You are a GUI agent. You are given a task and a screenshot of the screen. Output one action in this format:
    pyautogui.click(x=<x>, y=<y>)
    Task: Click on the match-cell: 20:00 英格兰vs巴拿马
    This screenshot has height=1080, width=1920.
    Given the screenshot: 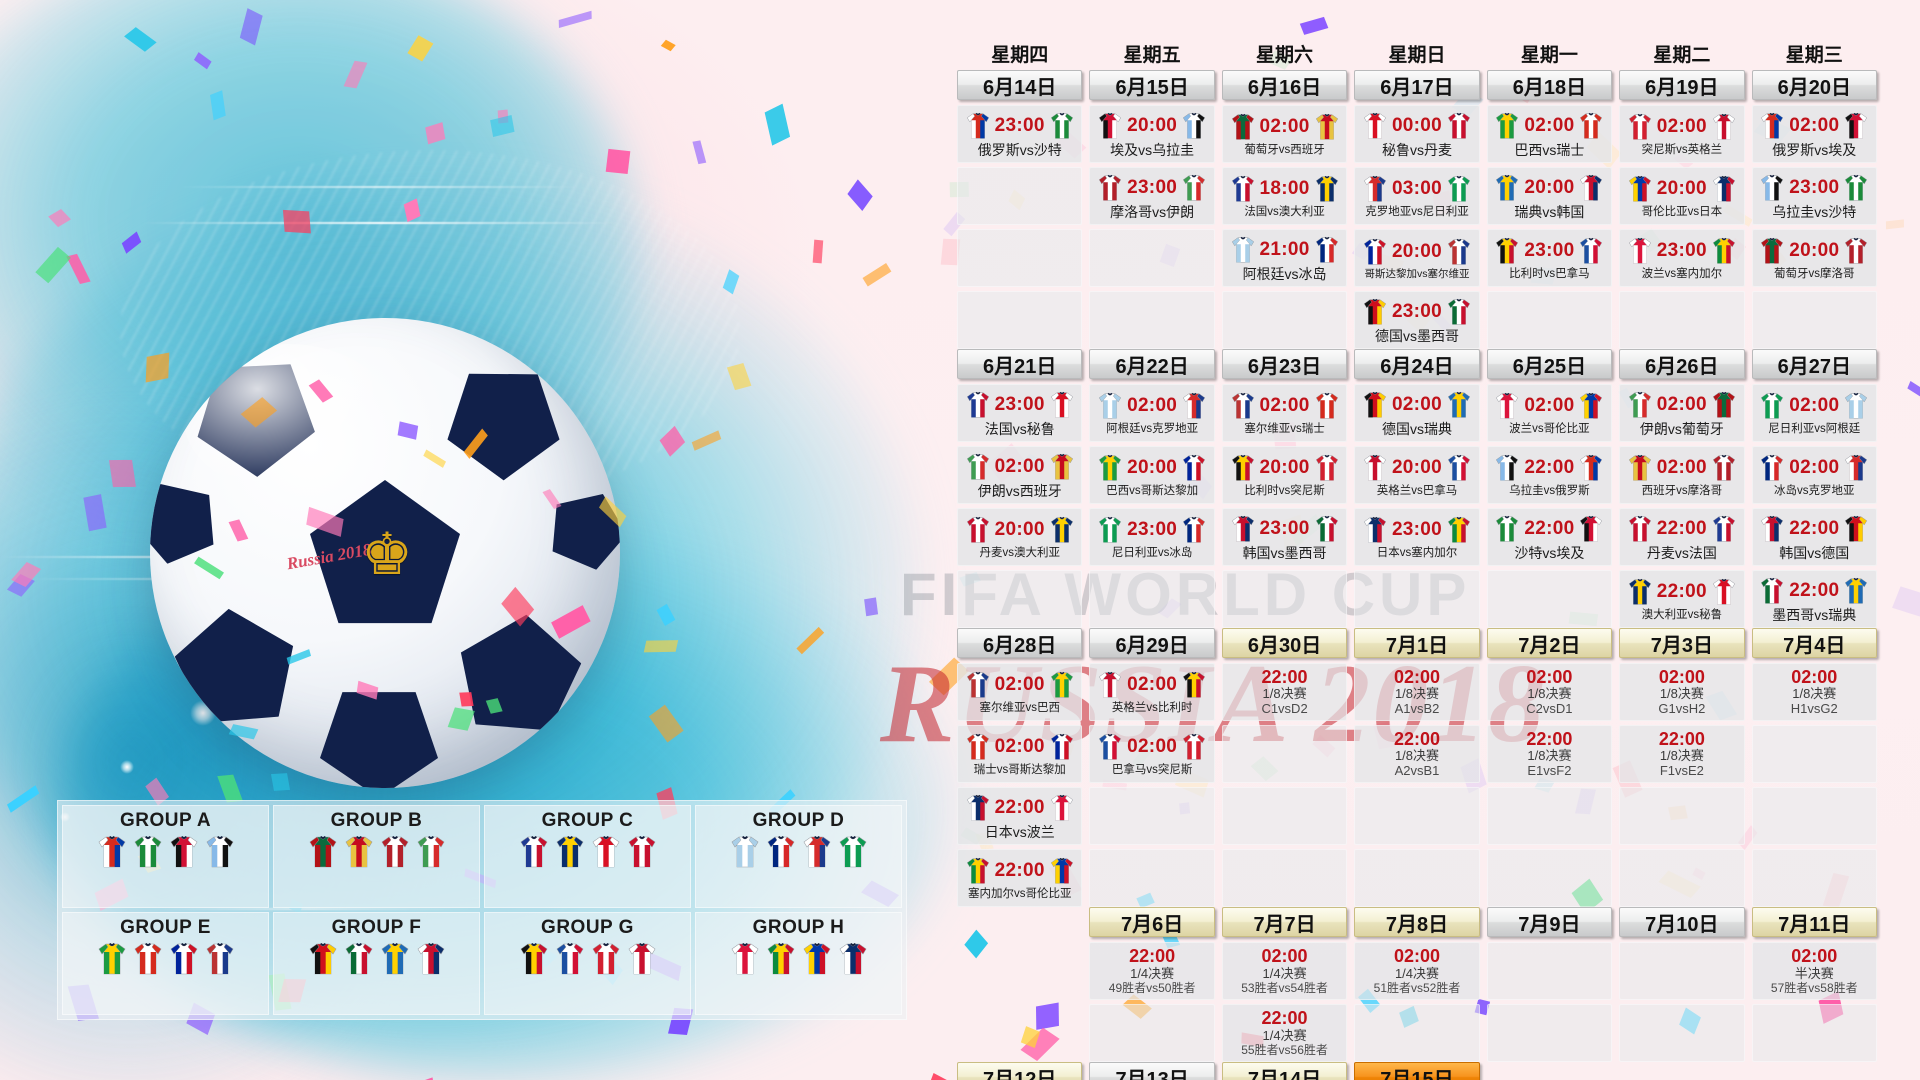 What is the action you would take?
    pyautogui.click(x=1417, y=475)
    